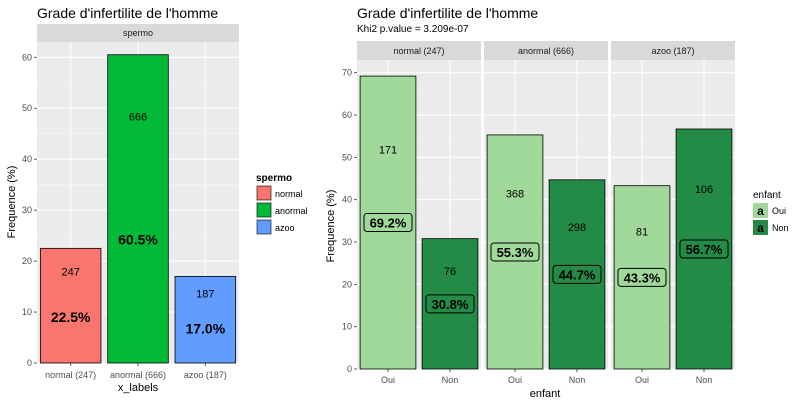 This screenshot has width=800, height=400. I want to click on chart2-percent-label: 55.3%, so click(515, 252).